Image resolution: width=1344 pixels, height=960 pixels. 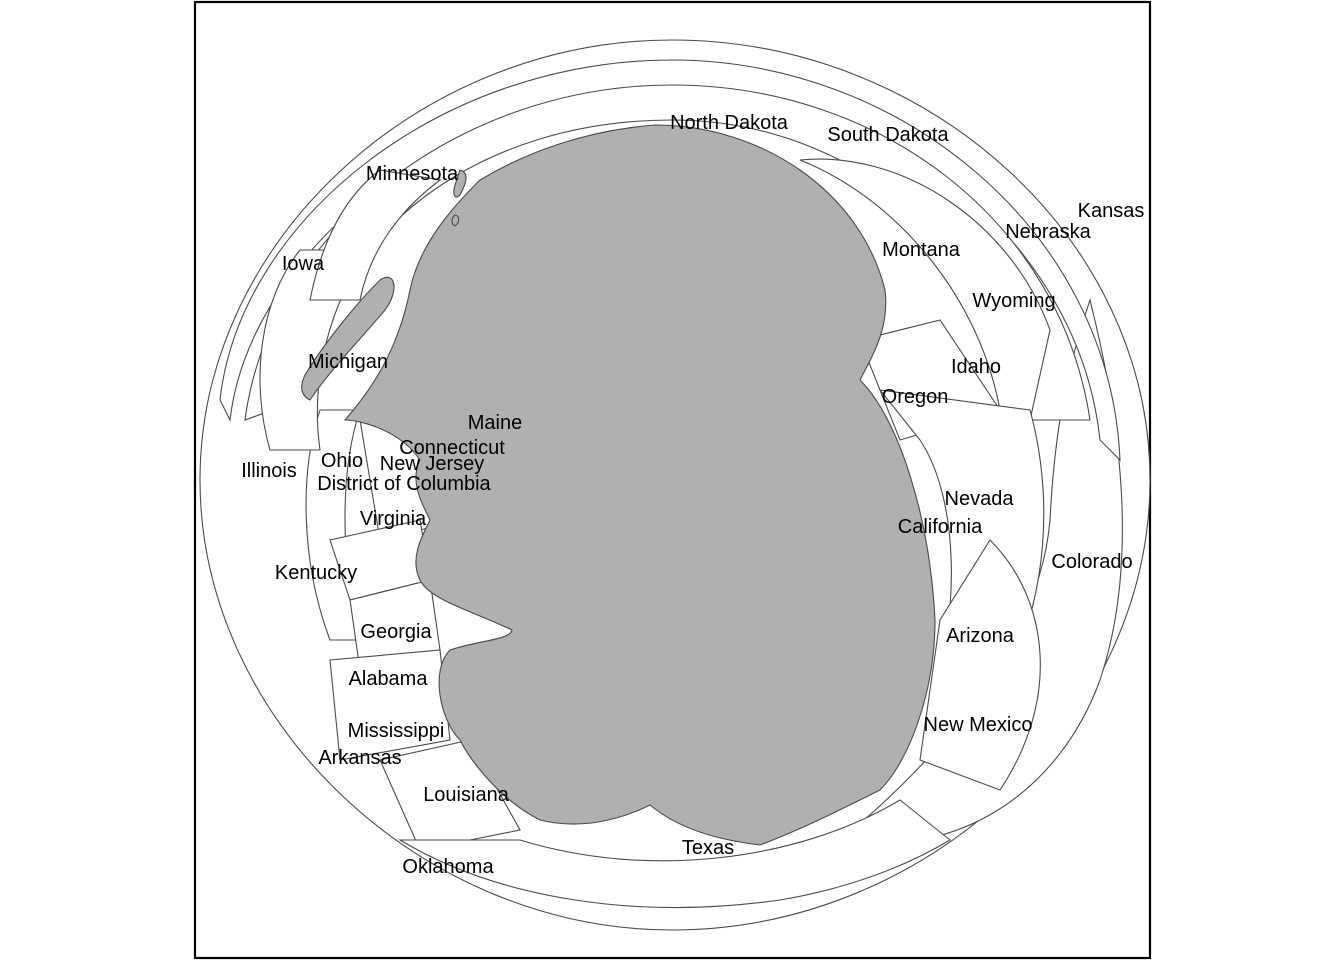 I want to click on label-colorado: Colorado, so click(x=1091, y=562).